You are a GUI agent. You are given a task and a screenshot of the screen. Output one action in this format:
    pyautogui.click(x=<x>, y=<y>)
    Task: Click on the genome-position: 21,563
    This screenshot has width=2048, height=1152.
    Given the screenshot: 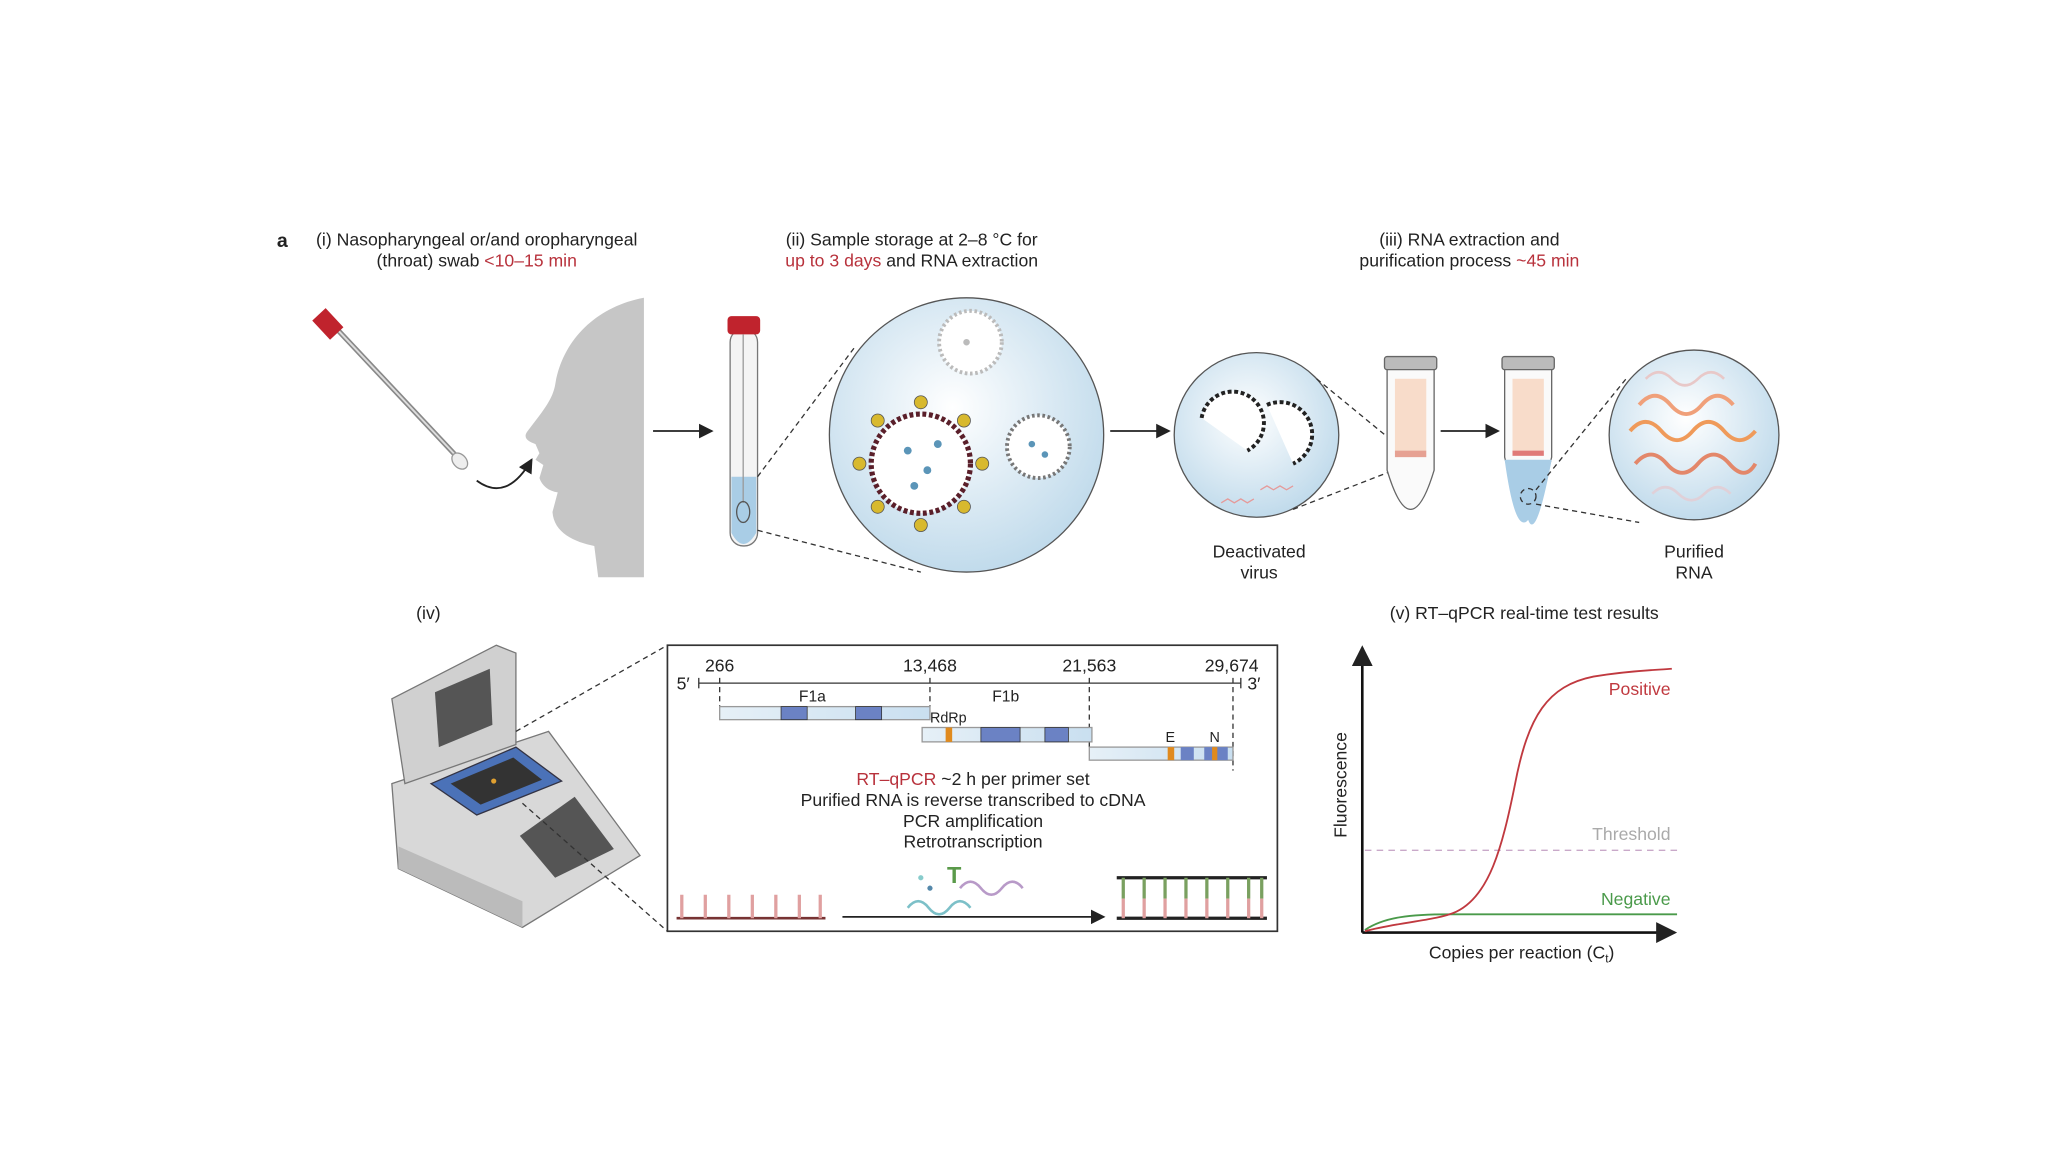 What is the action you would take?
    pyautogui.click(x=1089, y=665)
    